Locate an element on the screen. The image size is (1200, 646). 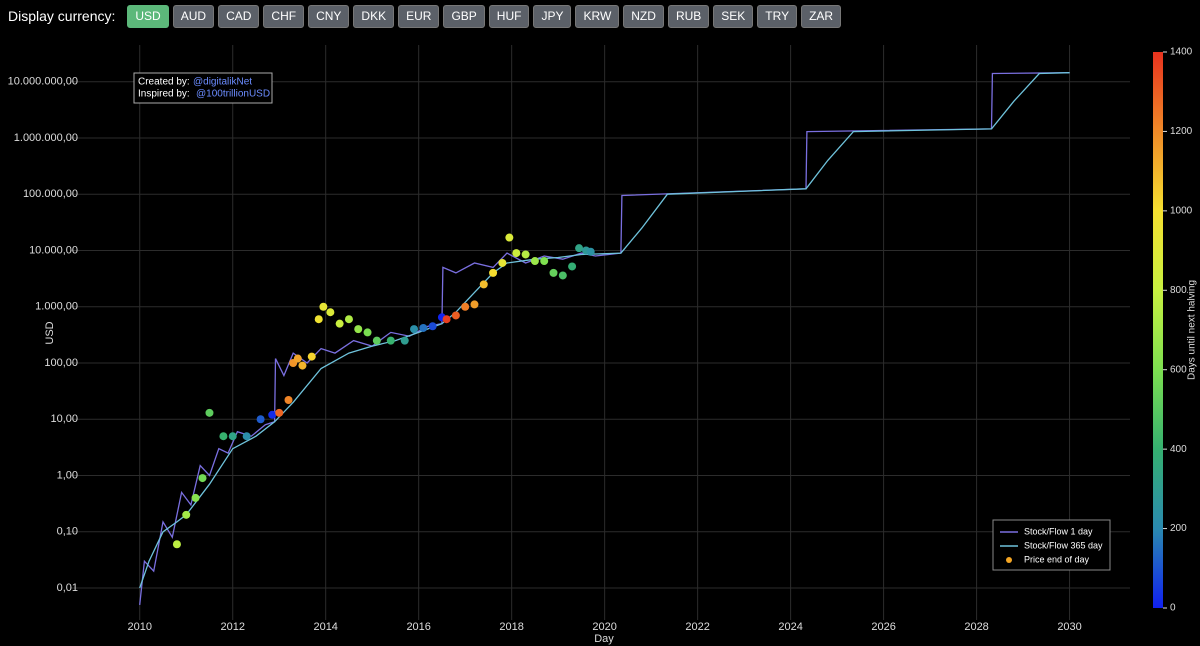
x-tick-label: 2020 is located at coordinates (604, 627).